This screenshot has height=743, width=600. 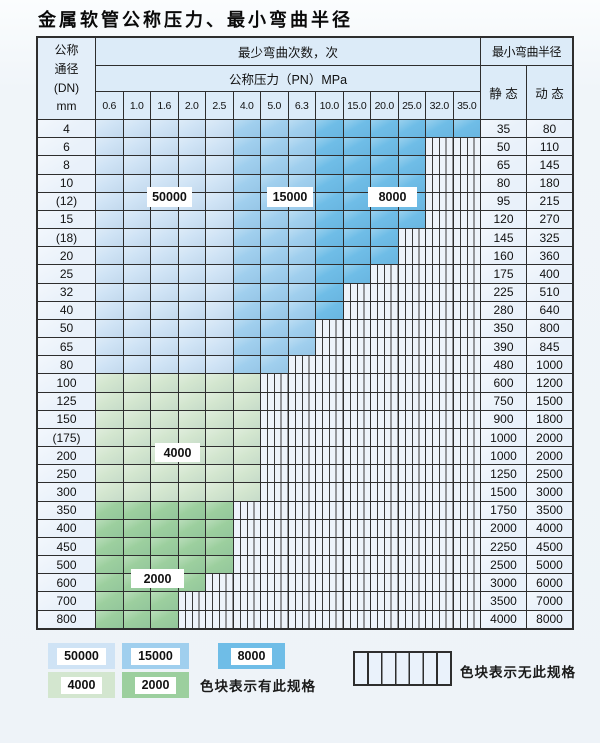 I want to click on dn-cell: 400, so click(x=66, y=528).